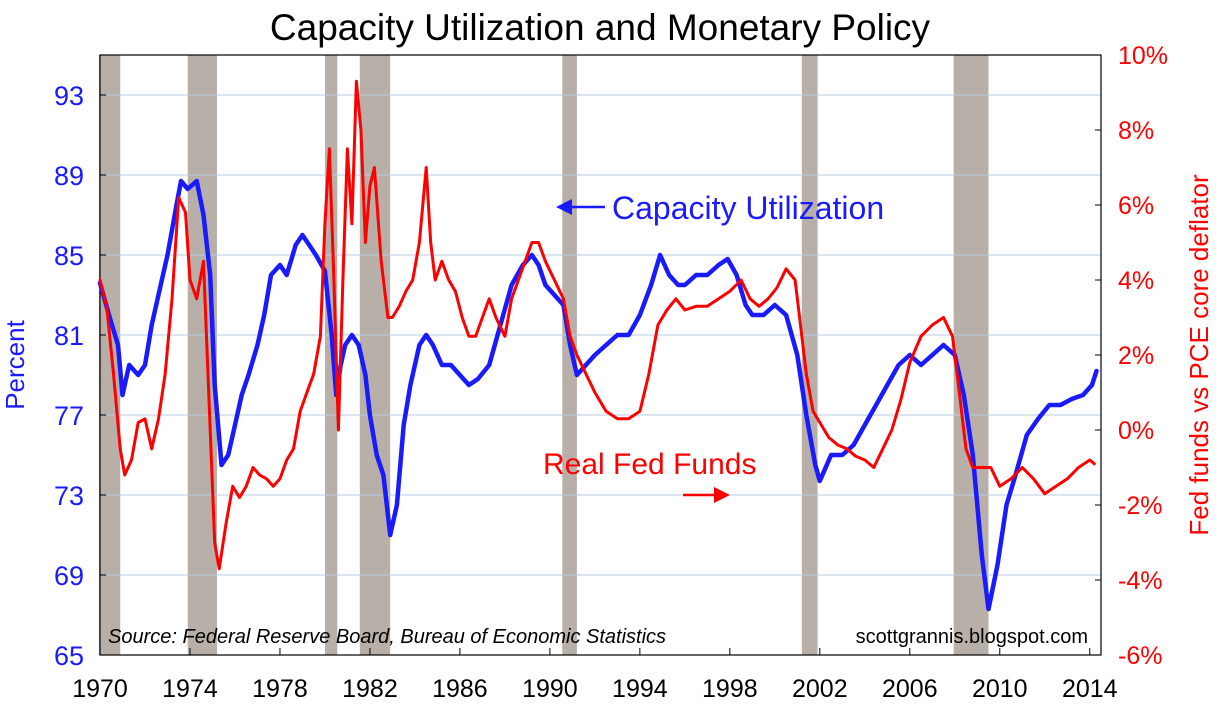 This screenshot has width=1226, height=714. I want to click on left-tick-label-7: 93, so click(69, 96).